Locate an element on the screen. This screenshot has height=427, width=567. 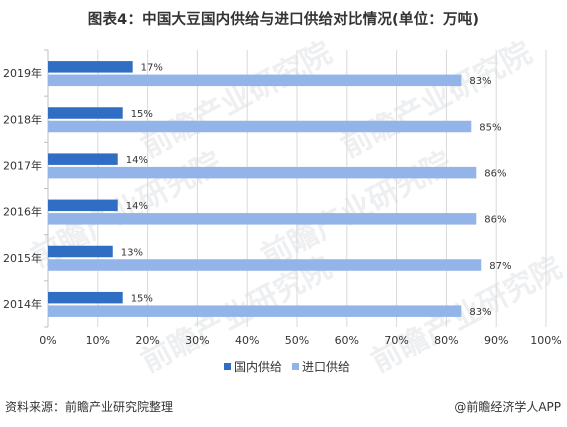
data-label: 87% is located at coordinates (500, 266).